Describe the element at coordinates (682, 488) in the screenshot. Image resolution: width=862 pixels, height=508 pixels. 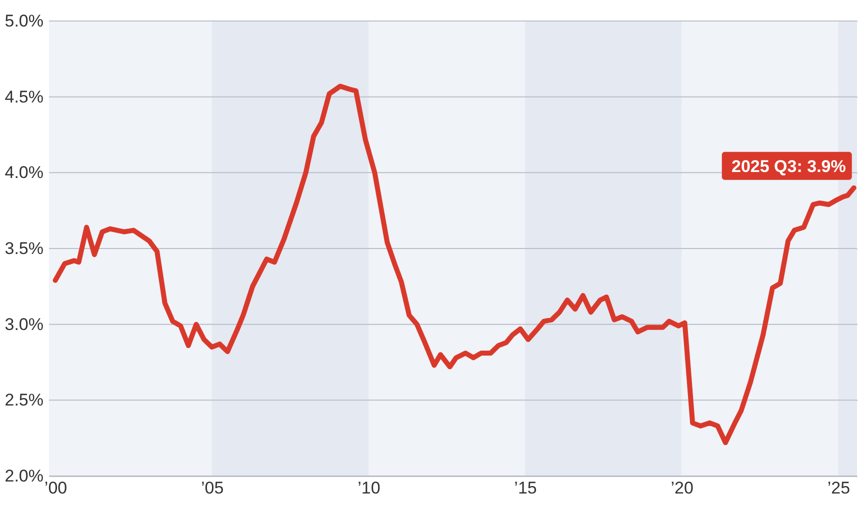
I see `x-tick-label: ’20` at that location.